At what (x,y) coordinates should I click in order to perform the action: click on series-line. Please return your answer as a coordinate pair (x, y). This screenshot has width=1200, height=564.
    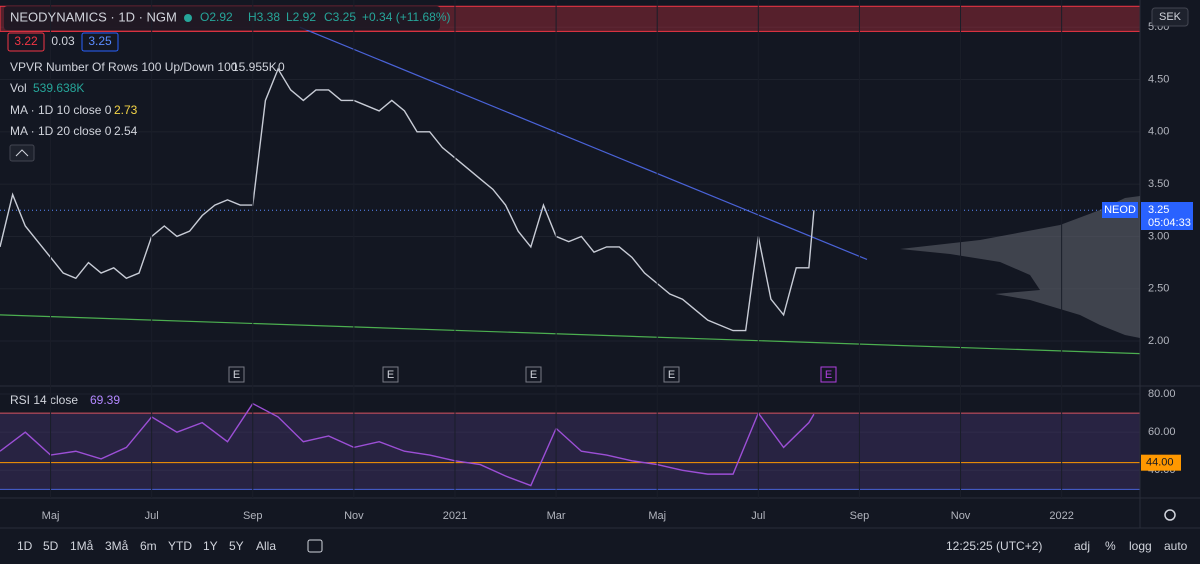
    Looking at the image, I should click on (407, 444).